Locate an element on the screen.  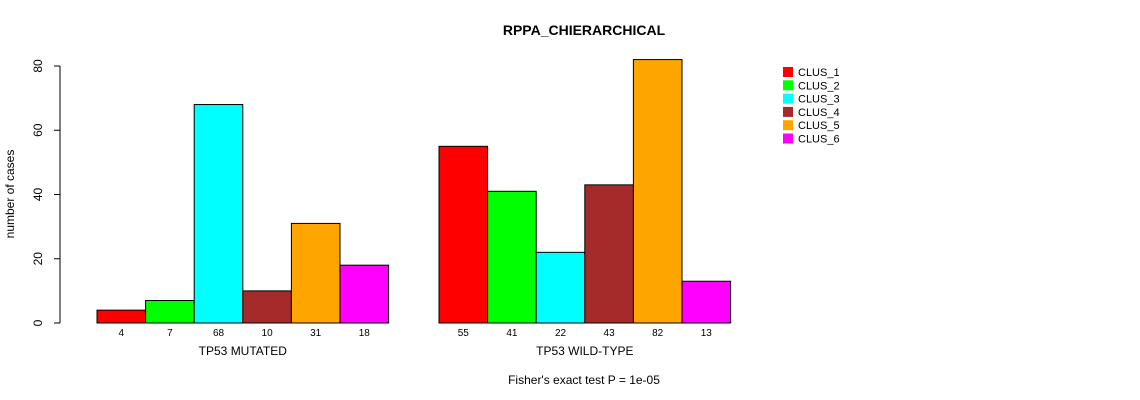
bar-value-label: 7 is located at coordinates (170, 333).